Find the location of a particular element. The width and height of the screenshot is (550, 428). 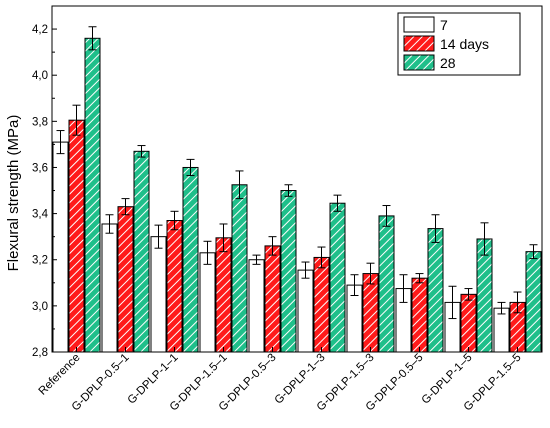

y-tick-label: 3,0 is located at coordinates (40, 307).